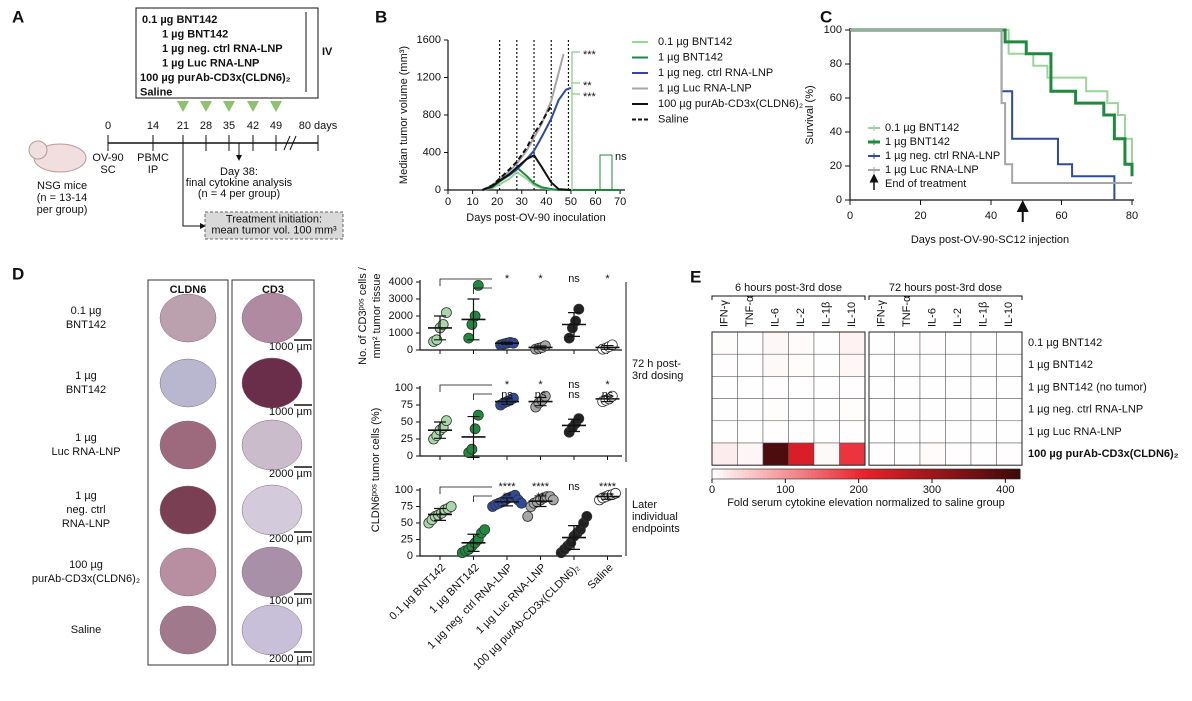  Describe the element at coordinates (290, 412) in the screenshot. I see `scale-bar-label: 1000 µm` at that location.